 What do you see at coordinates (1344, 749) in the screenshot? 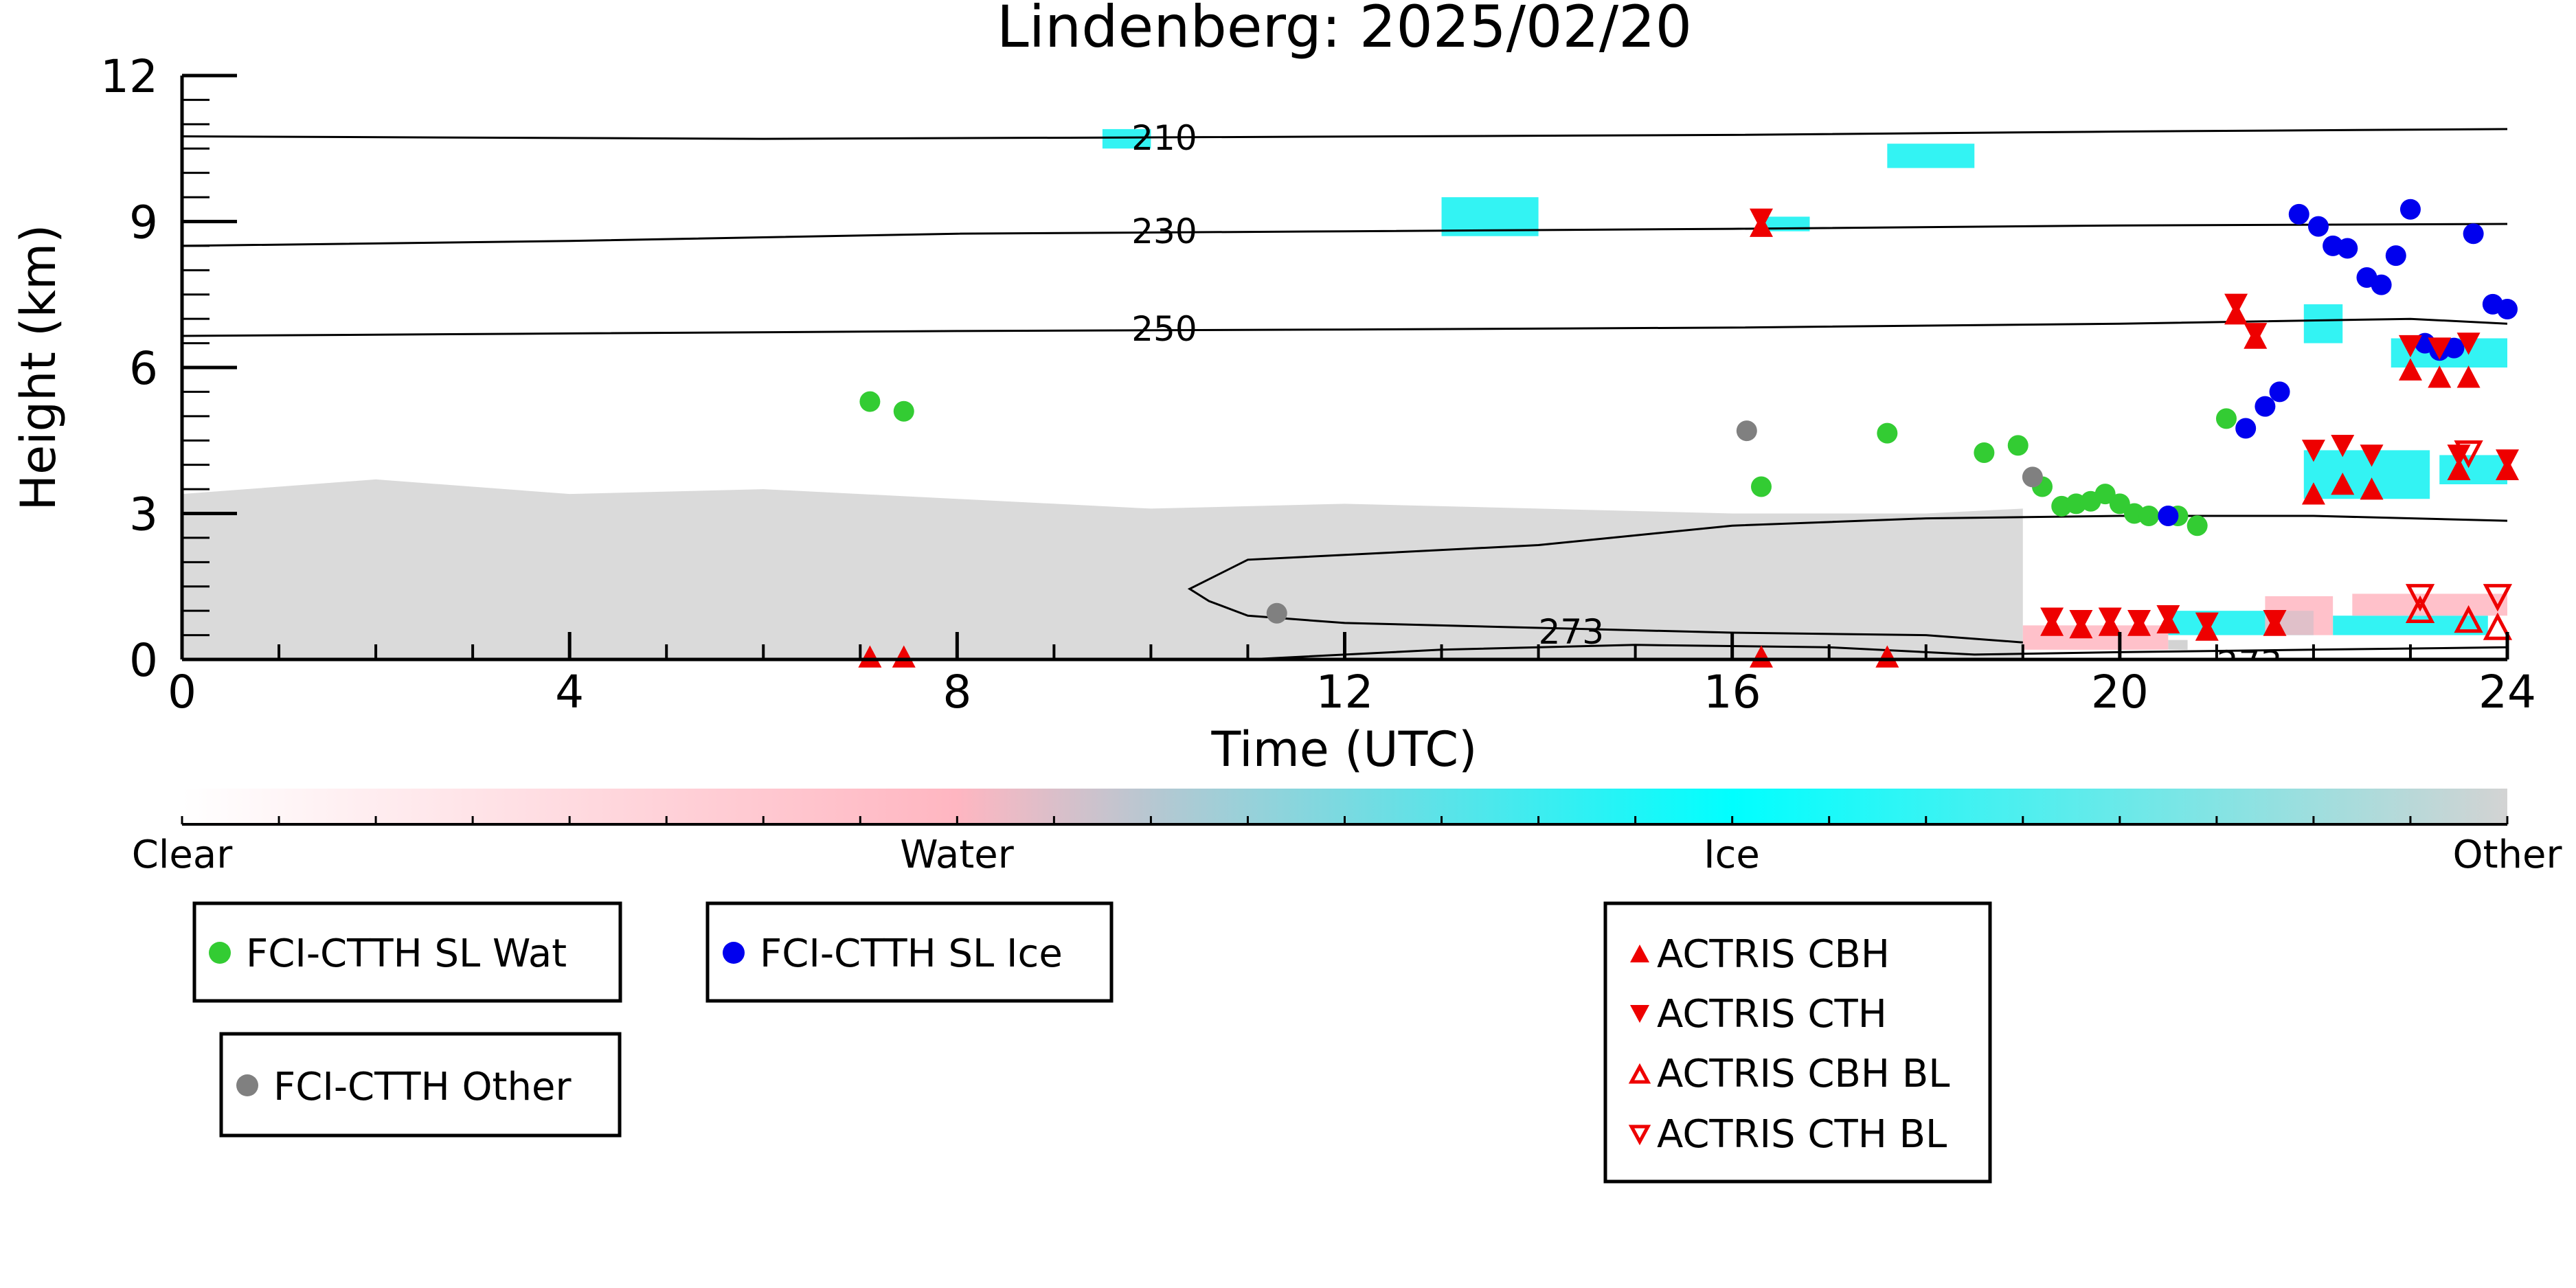
I see `x-axis-label: Time (UTC)` at bounding box center [1344, 749].